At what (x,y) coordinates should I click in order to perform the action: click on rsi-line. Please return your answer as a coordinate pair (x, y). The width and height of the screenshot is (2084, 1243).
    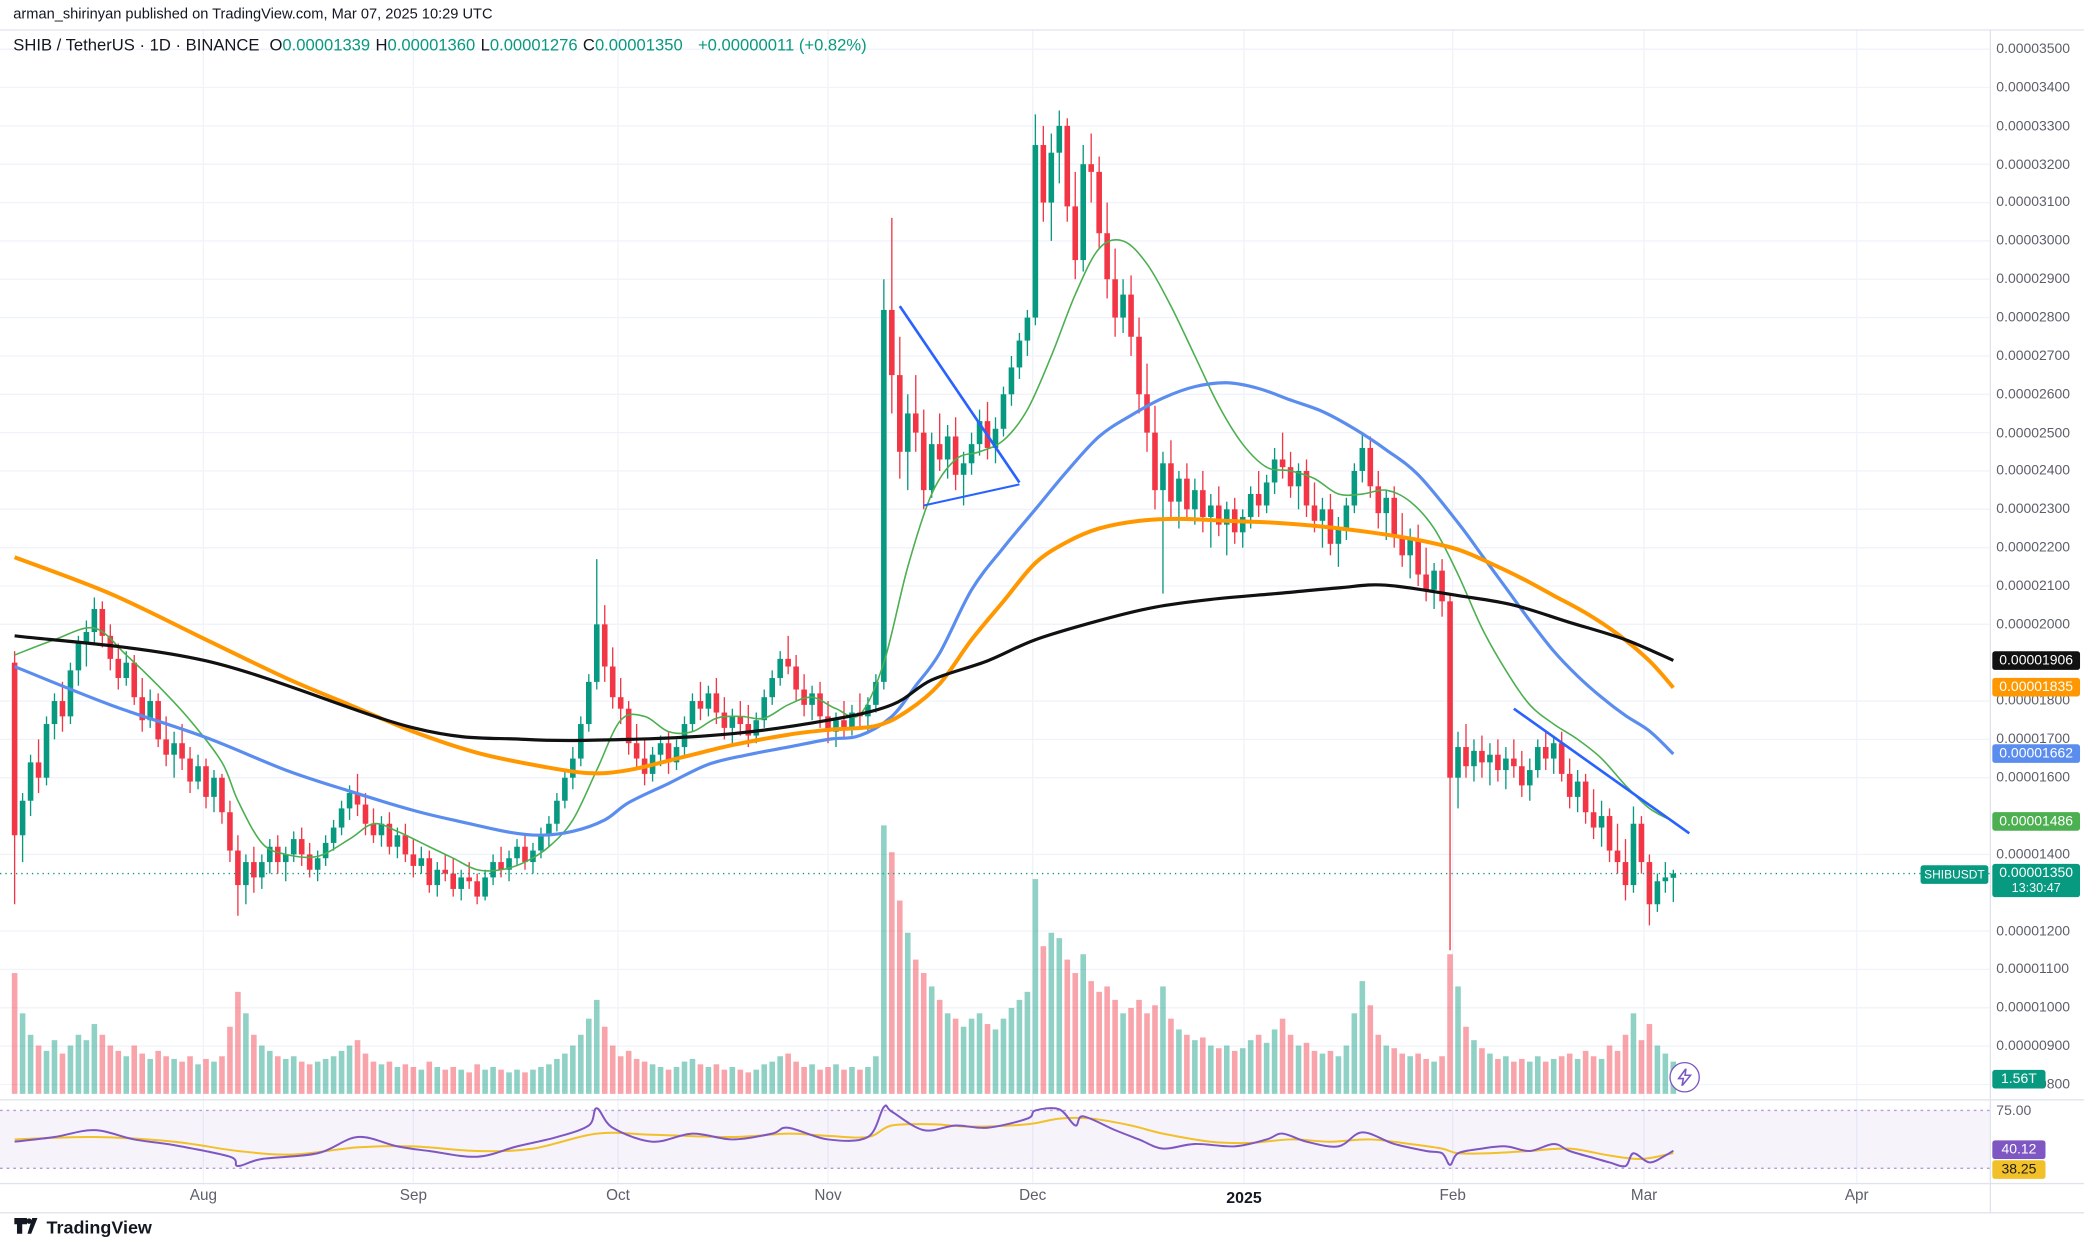
    Looking at the image, I should click on (844, 1136).